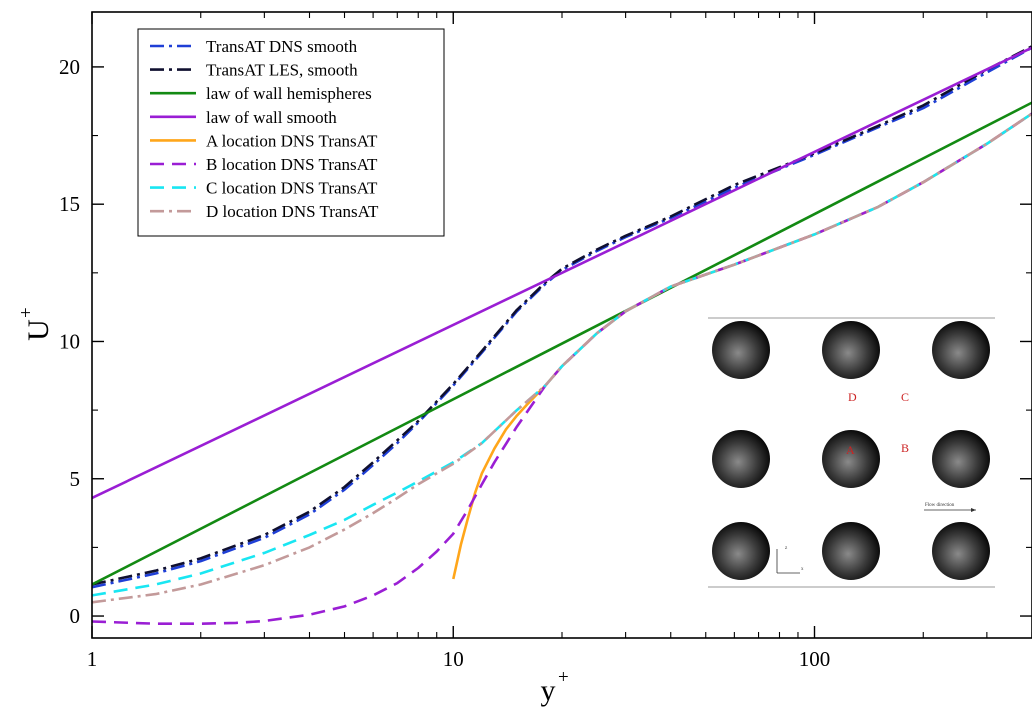 The image size is (1032, 716). Describe the element at coordinates (69, 204) in the screenshot. I see `y-tick-label: 15` at that location.